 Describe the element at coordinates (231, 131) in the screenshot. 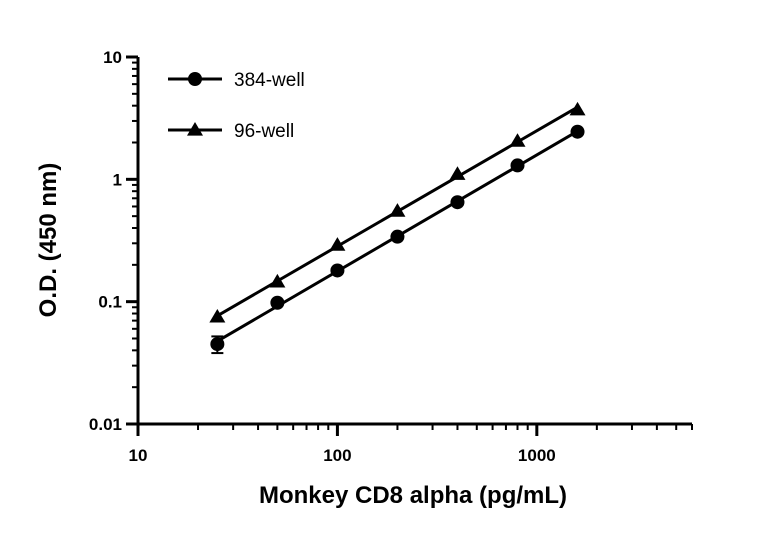

I see `legend-item-96-well: 96-well` at that location.